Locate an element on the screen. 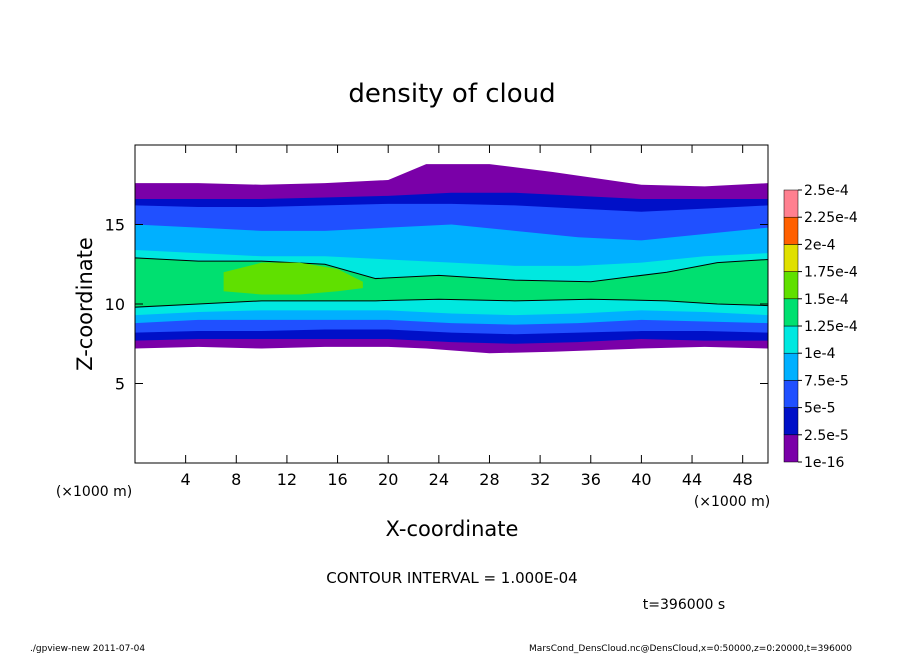 The height and width of the screenshot is (658, 904). footer-left: ./gpview-new 2011-07-04 is located at coordinates (87, 649).